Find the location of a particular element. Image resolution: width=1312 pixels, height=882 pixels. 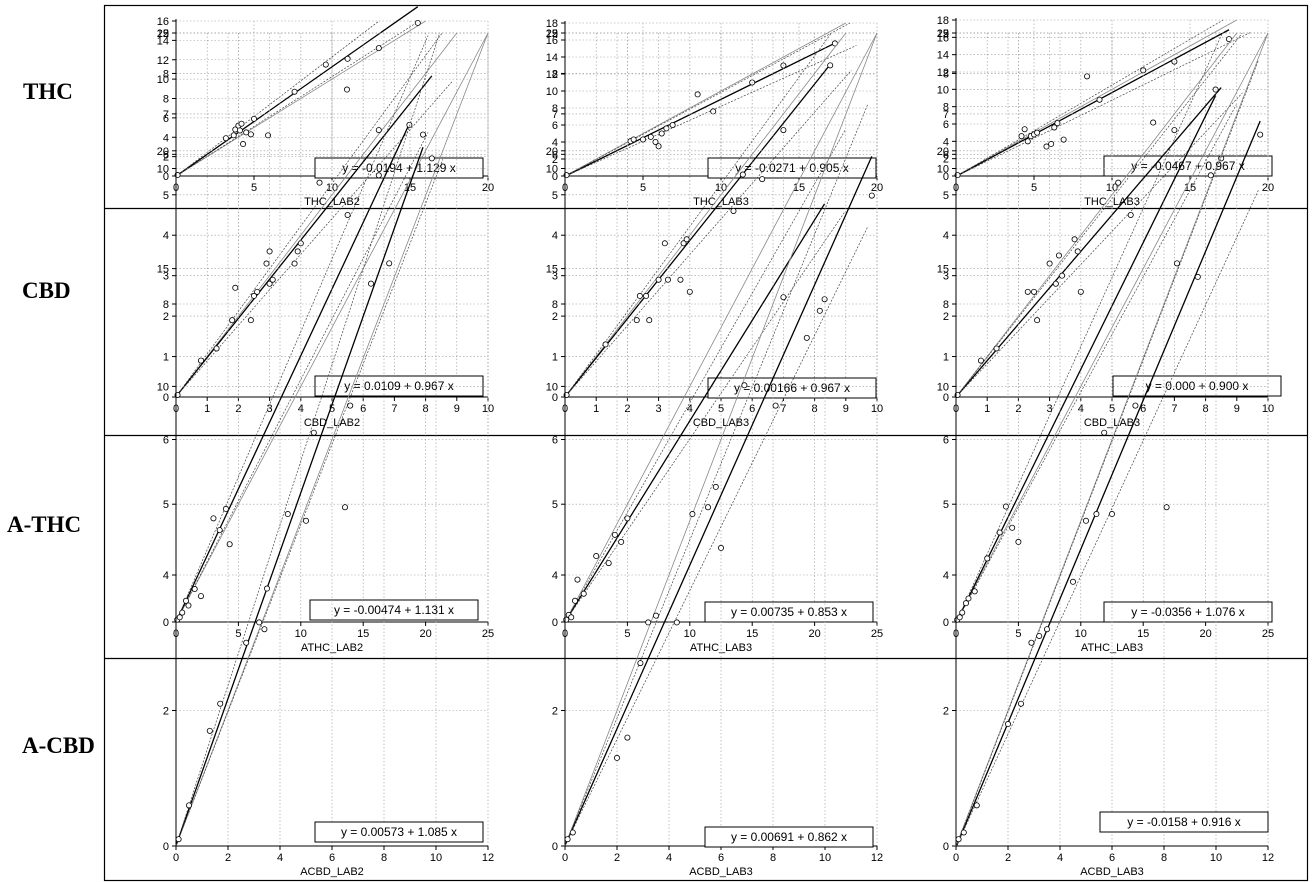

row-label-a-cbd: A-CBD is located at coordinates (58, 745).